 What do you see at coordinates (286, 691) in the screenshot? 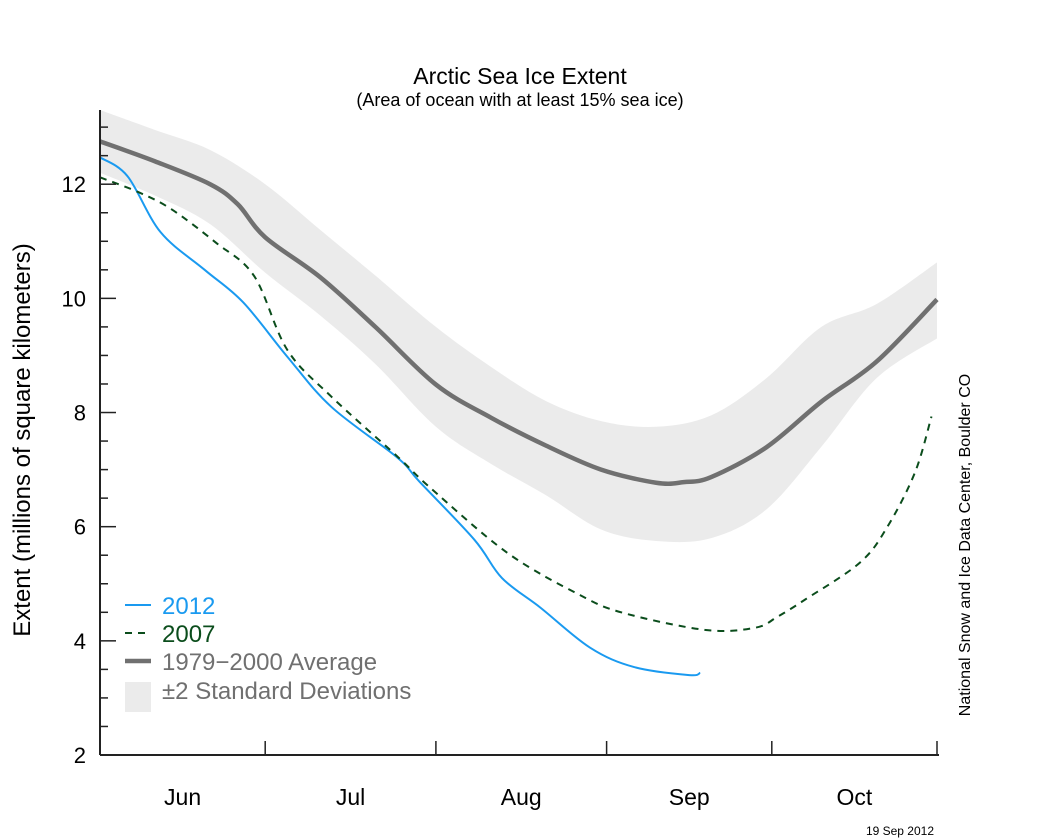
I see `legend-label: ±2 Standard Deviations` at bounding box center [286, 691].